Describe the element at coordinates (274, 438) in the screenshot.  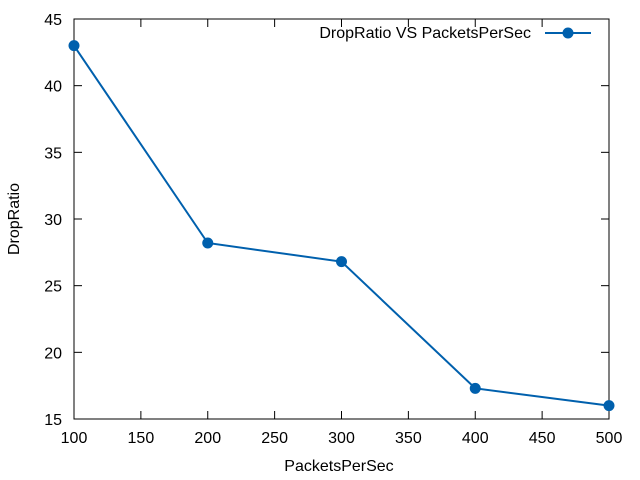
I see `x-tick-label: 250` at that location.